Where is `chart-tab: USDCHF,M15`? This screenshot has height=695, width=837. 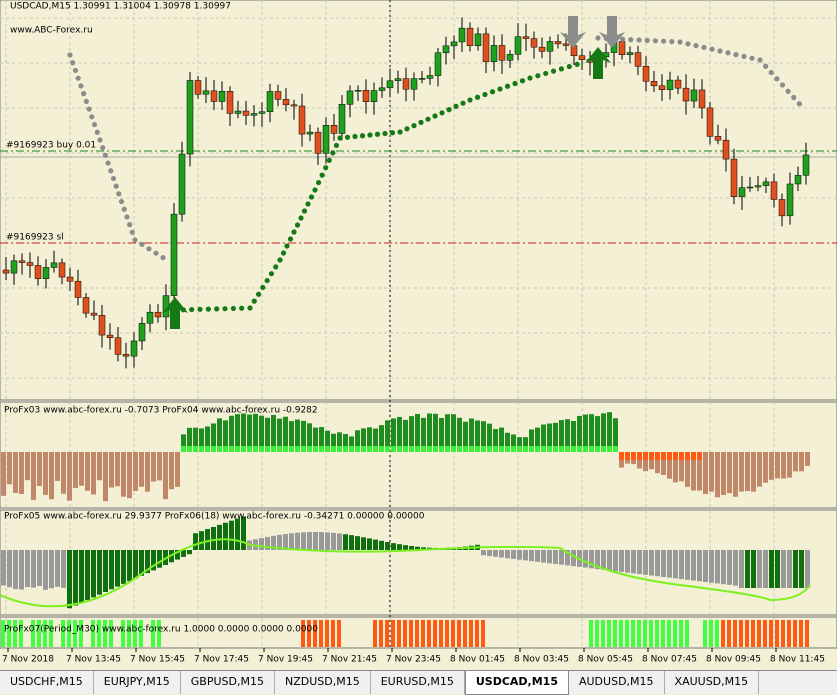 chart-tab: USDCHF,M15 is located at coordinates (47, 682).